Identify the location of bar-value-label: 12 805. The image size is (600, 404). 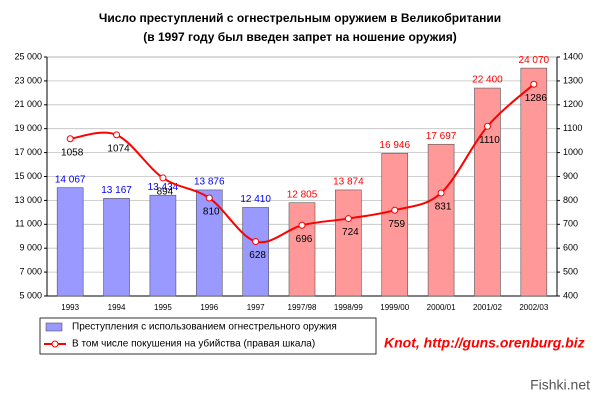
(302, 194).